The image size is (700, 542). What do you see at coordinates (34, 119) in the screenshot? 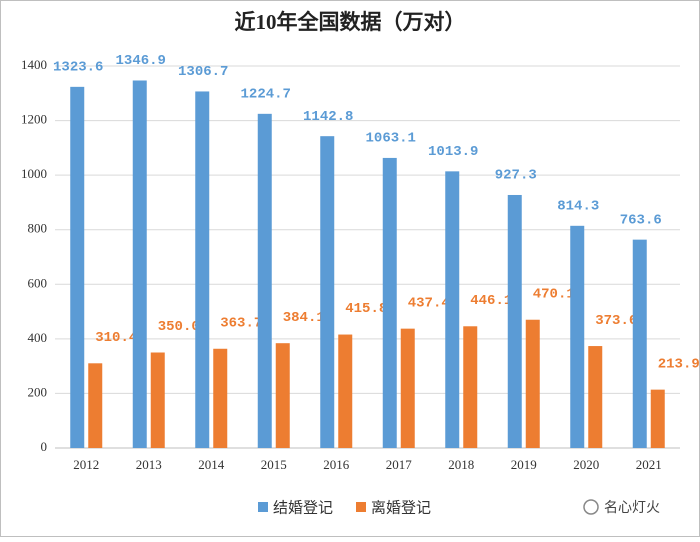
I see `y-tick-label: 1200` at bounding box center [34, 119].